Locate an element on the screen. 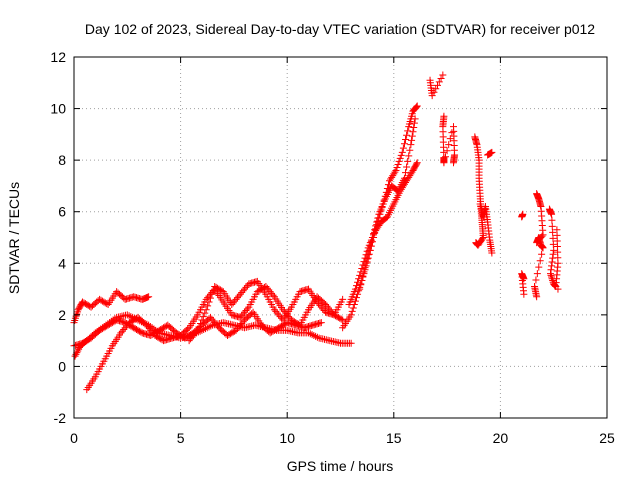 The image size is (640, 480). series-pass-g is located at coordinates (383, 234).